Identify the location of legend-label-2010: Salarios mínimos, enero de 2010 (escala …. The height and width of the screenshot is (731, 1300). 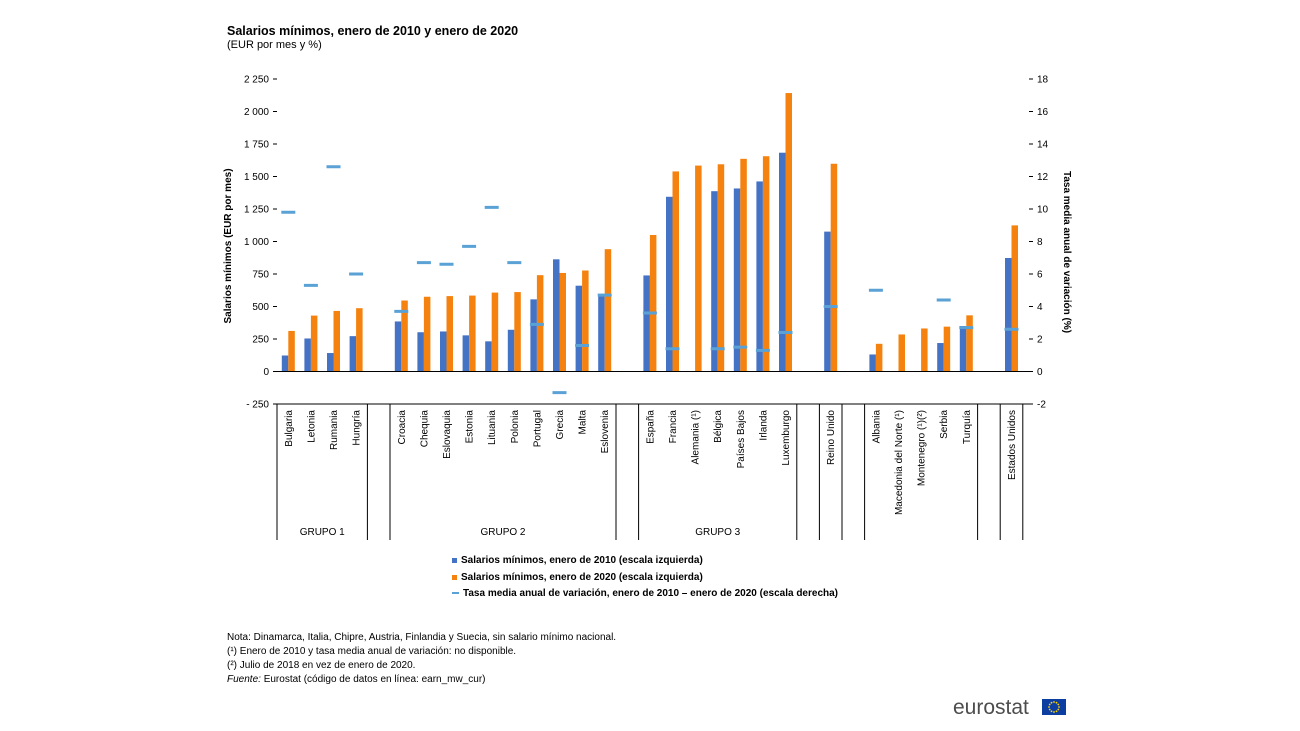
(582, 560).